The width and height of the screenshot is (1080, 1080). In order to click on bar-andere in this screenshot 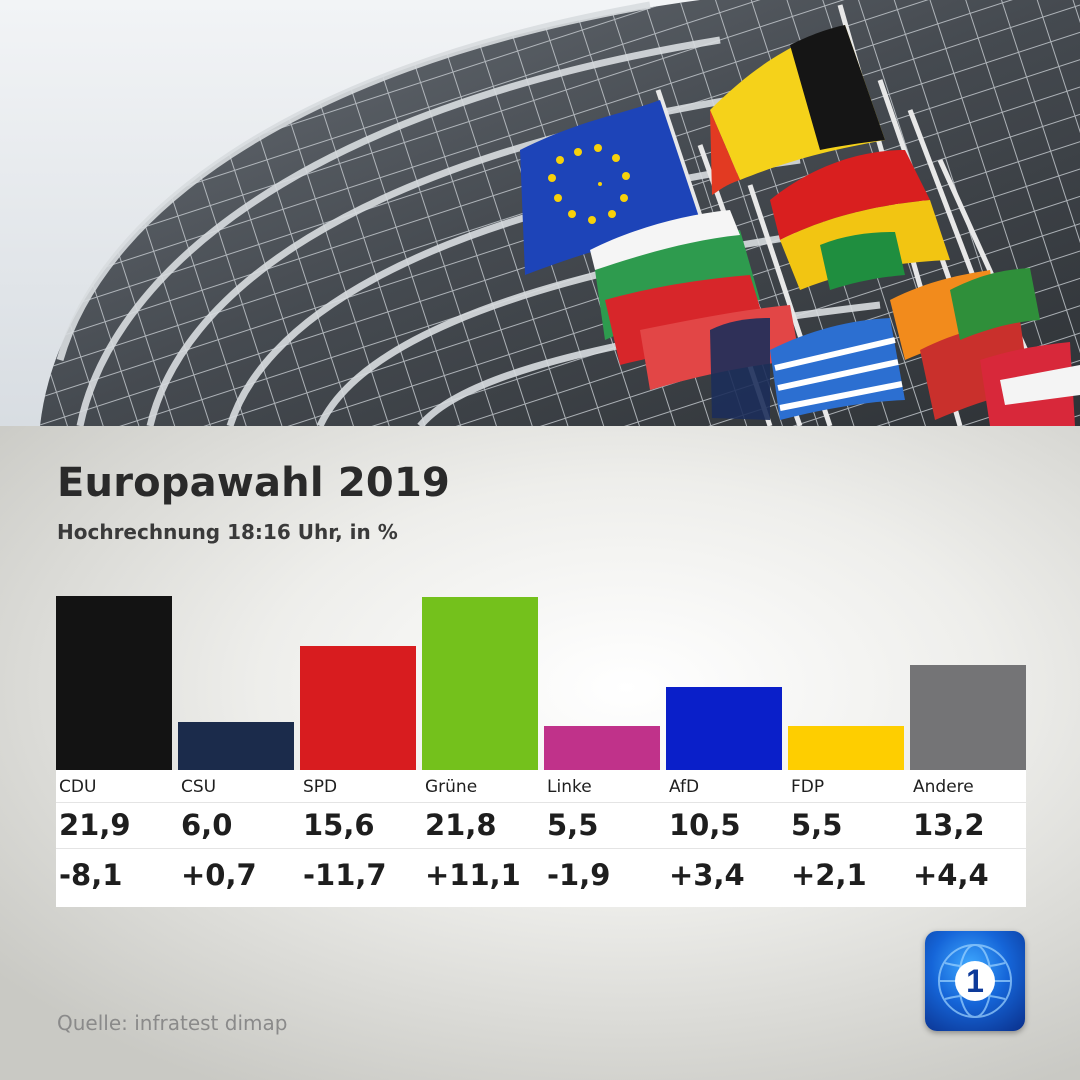, I will do `click(968, 717)`.